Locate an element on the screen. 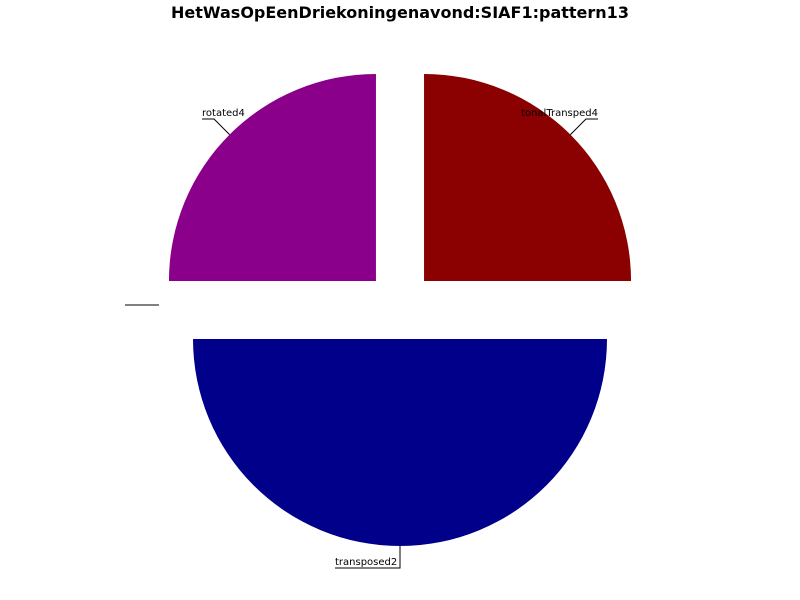 The height and width of the screenshot is (600, 800). label-transposed2: transposed2 is located at coordinates (366, 562).